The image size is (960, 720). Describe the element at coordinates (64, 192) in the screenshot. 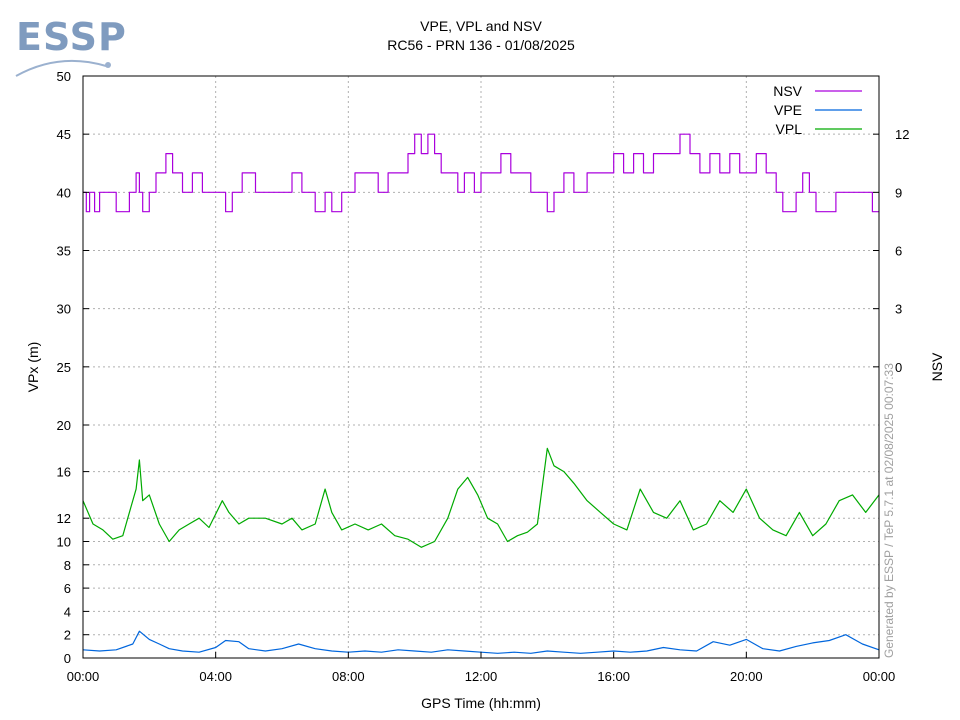

I see `y-tick-label: 40` at that location.